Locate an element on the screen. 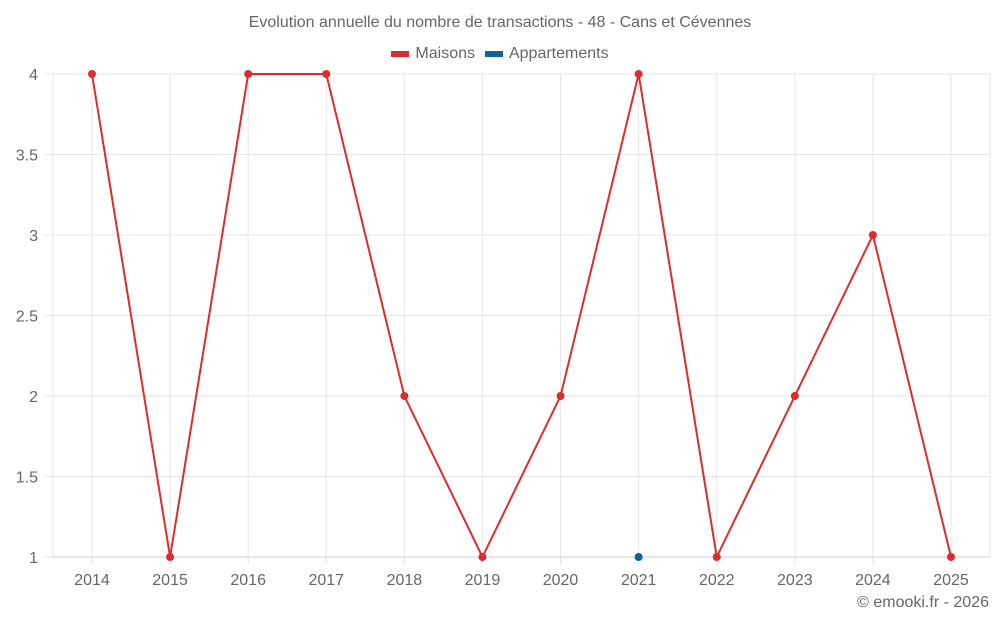 The width and height of the screenshot is (1000, 625). credit-text: © emooki.fr - 2026 is located at coordinates (923, 602).